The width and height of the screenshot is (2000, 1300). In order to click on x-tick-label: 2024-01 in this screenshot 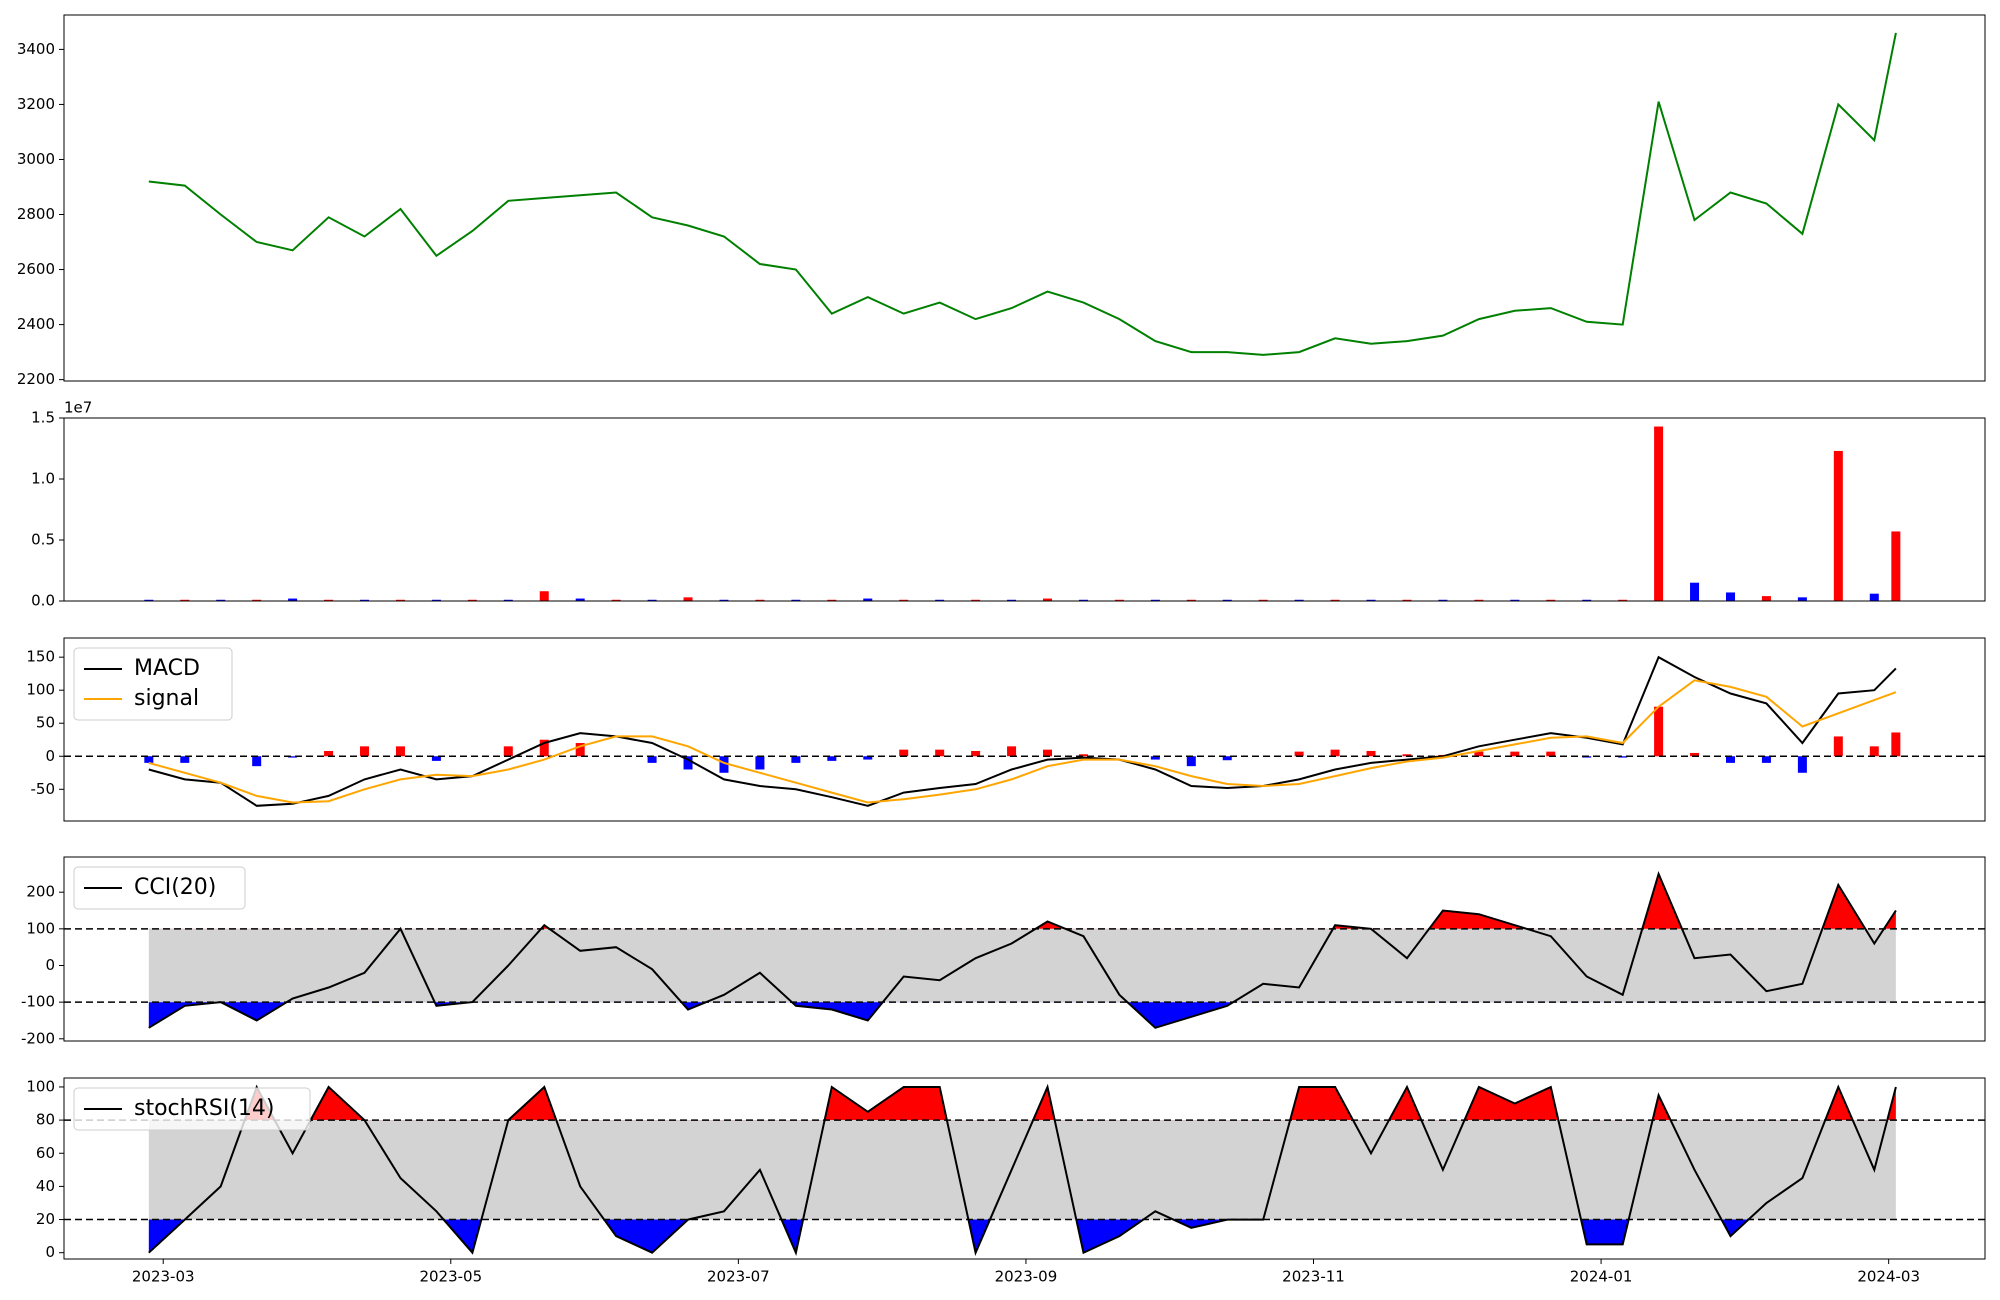, I will do `click(1601, 1277)`.